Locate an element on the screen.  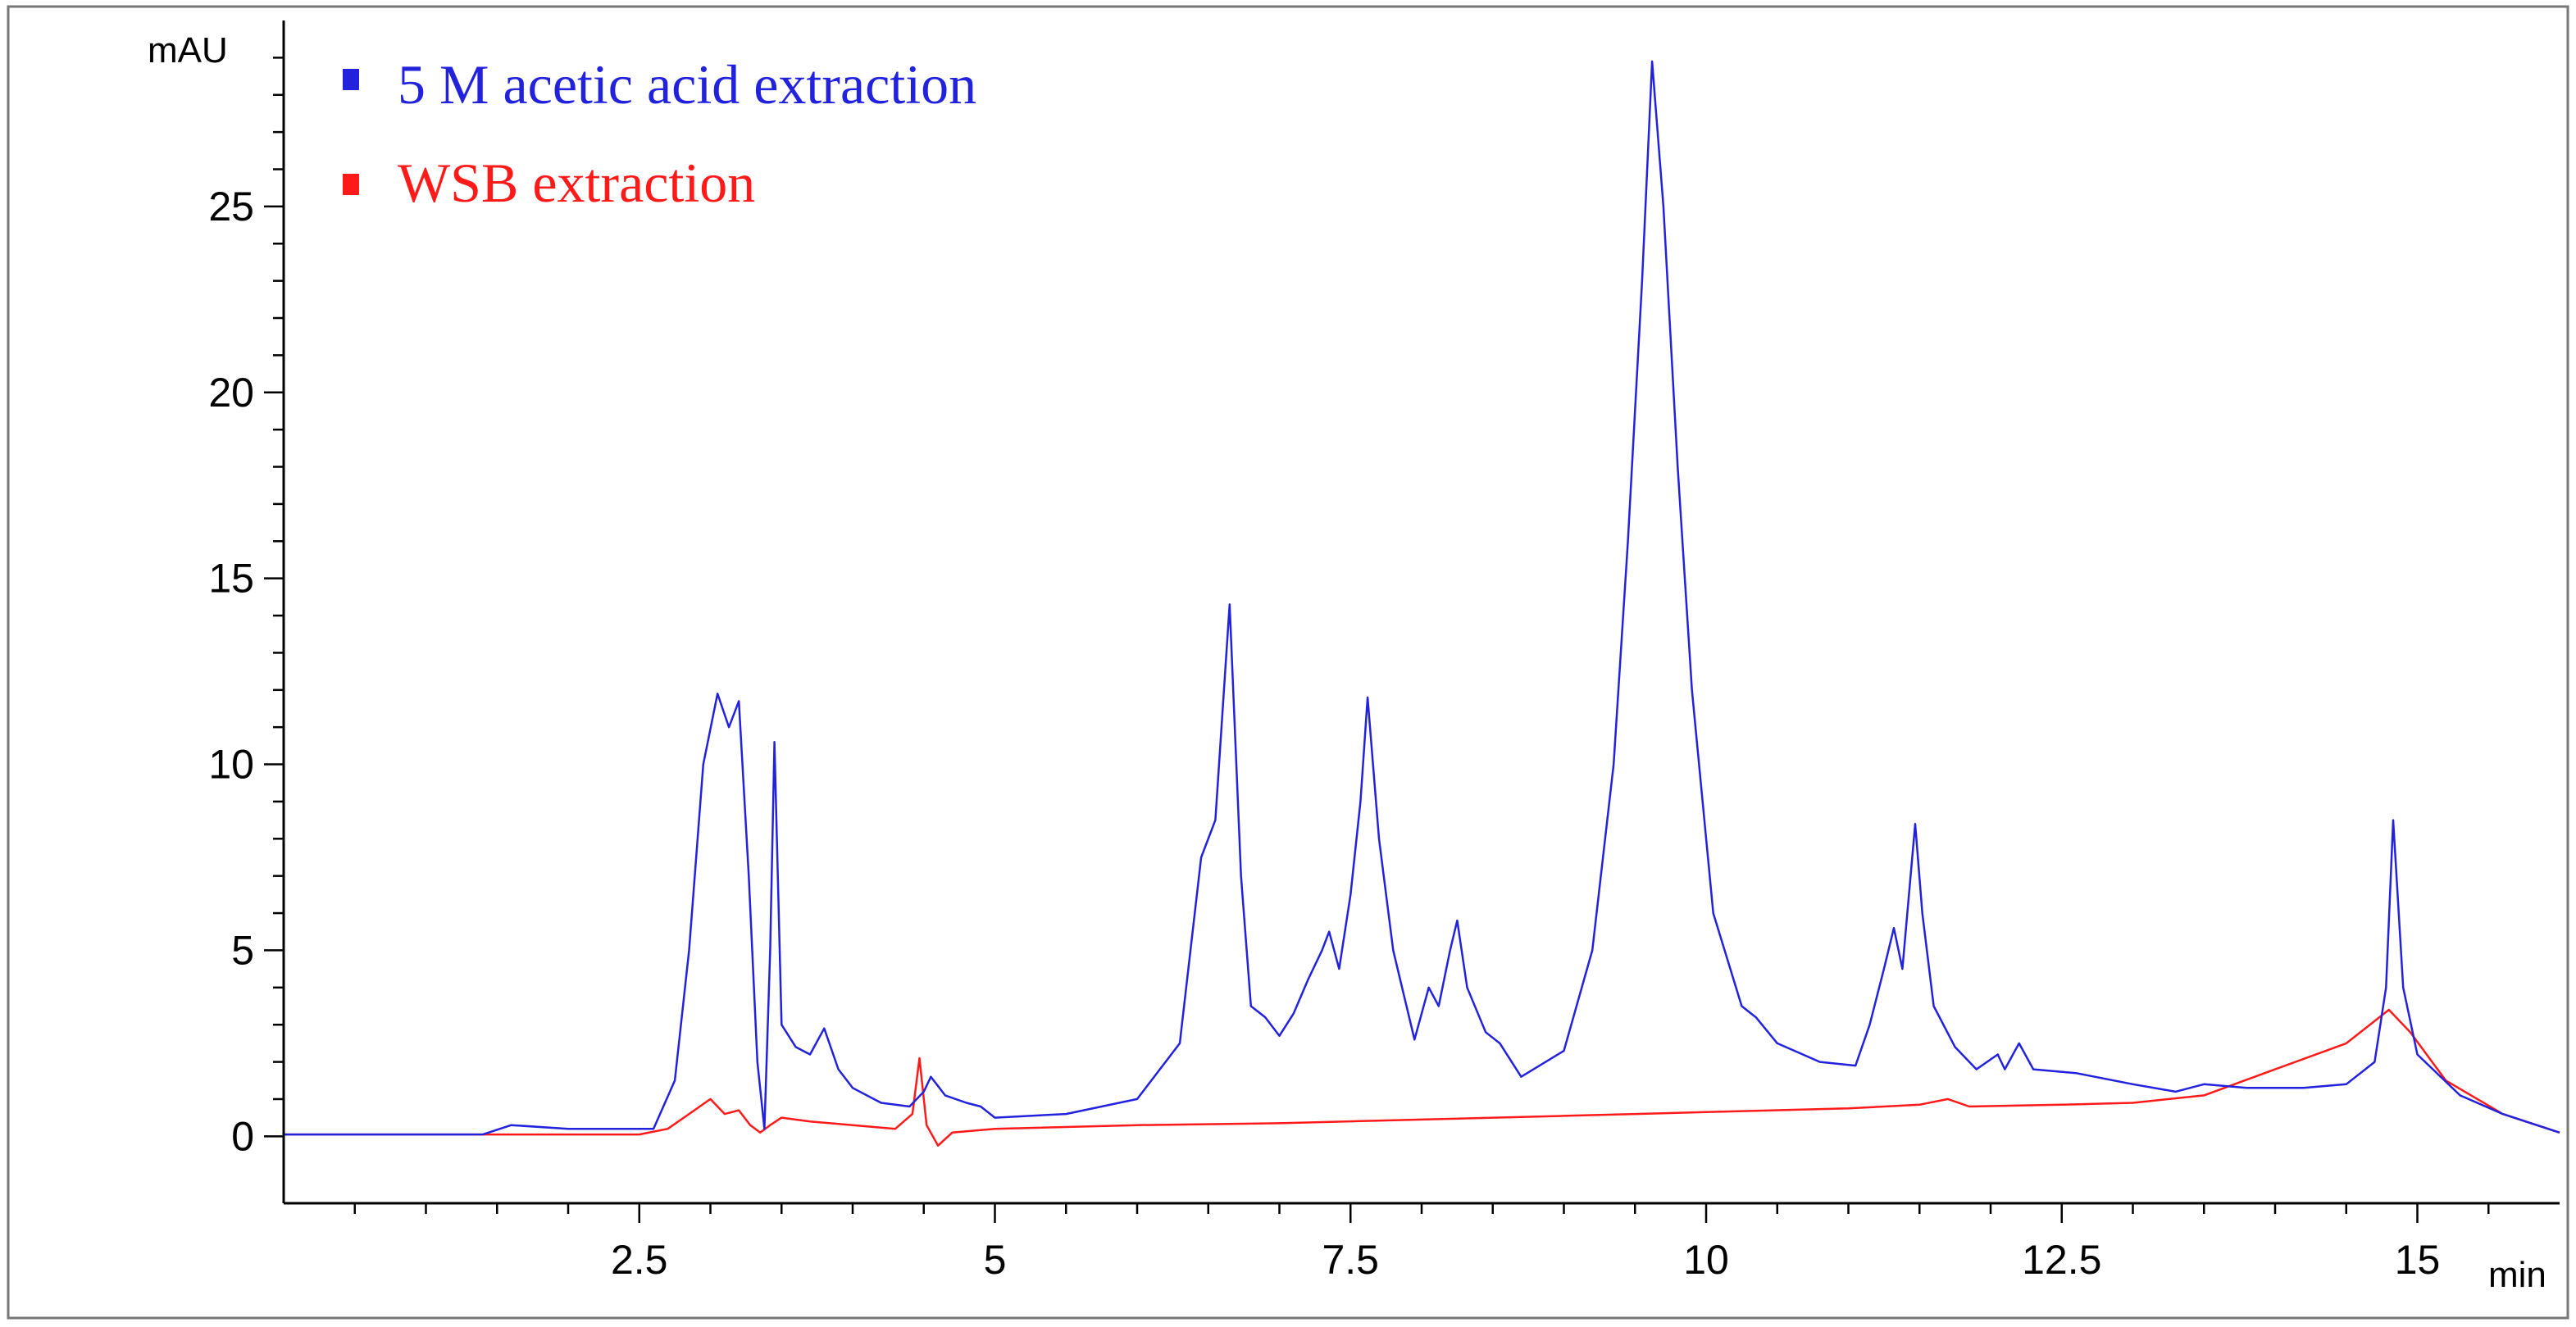
x-tick-label: 15 is located at coordinates (2418, 1260).